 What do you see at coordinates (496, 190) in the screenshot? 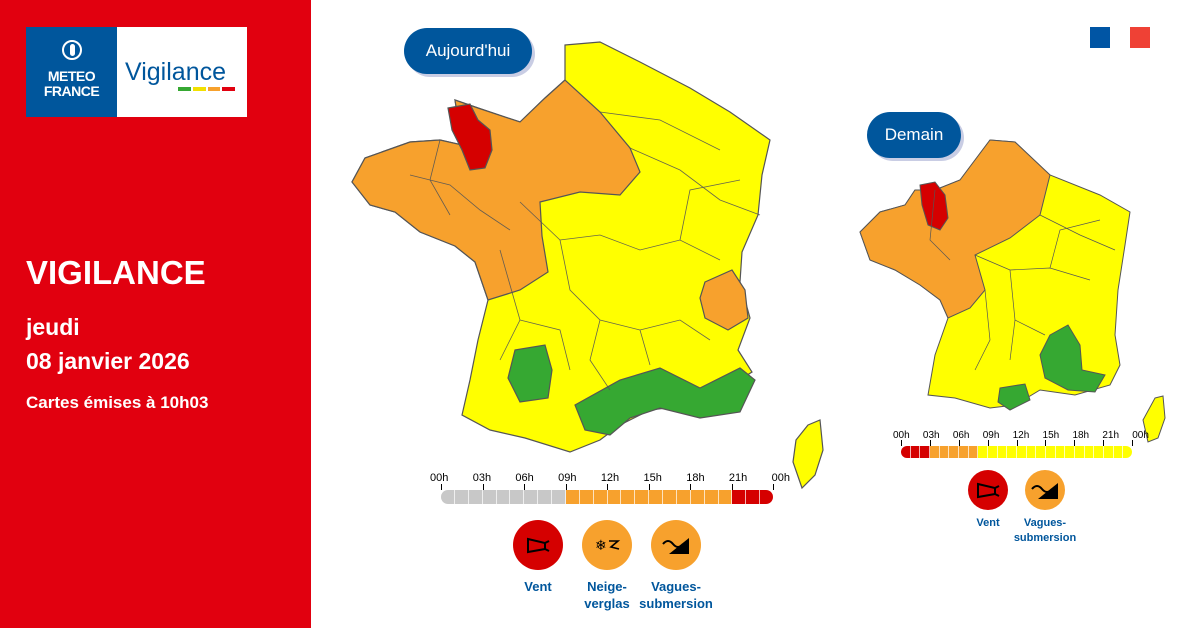
I see `map-today-orange-zone` at bounding box center [496, 190].